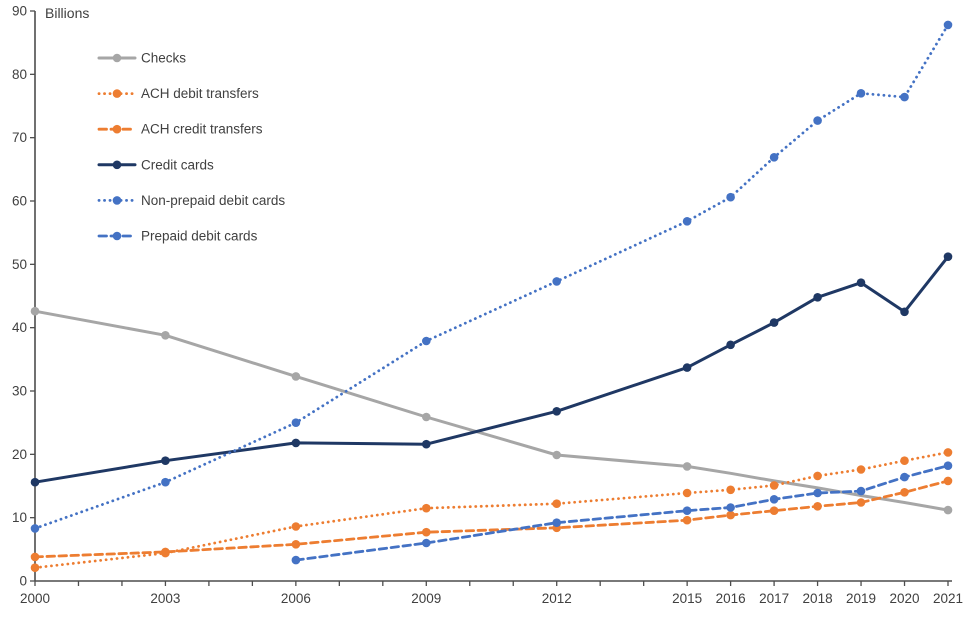 The image size is (974, 620). Describe the element at coordinates (774, 598) in the screenshot. I see `x-tick-label: 2017` at that location.